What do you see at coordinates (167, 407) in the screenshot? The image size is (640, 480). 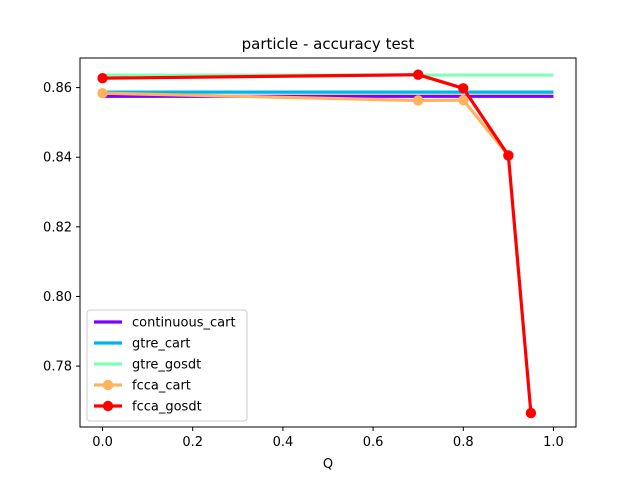 I see `legend-label: fcca_gosdt` at bounding box center [167, 407].